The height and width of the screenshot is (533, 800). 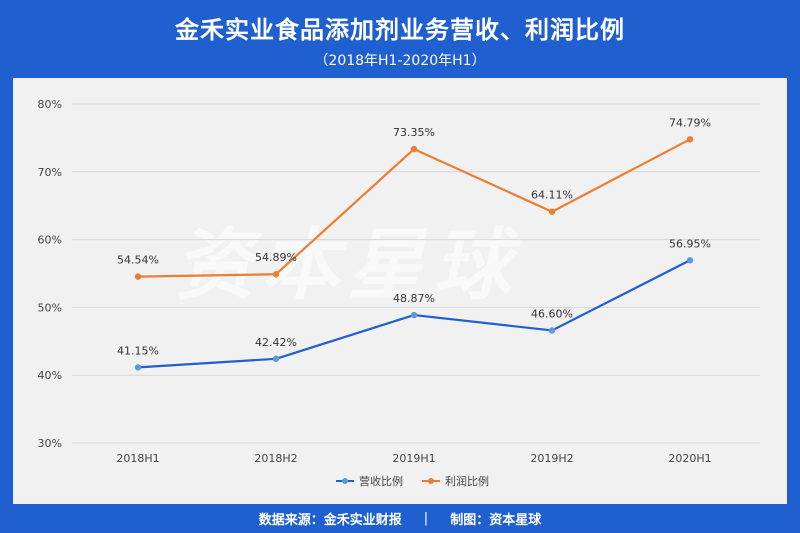 I want to click on header-banner: 金禾实业食品添加剂业务营收、利润比例 （2018年H1-2020年H1）, so click(x=400, y=39).